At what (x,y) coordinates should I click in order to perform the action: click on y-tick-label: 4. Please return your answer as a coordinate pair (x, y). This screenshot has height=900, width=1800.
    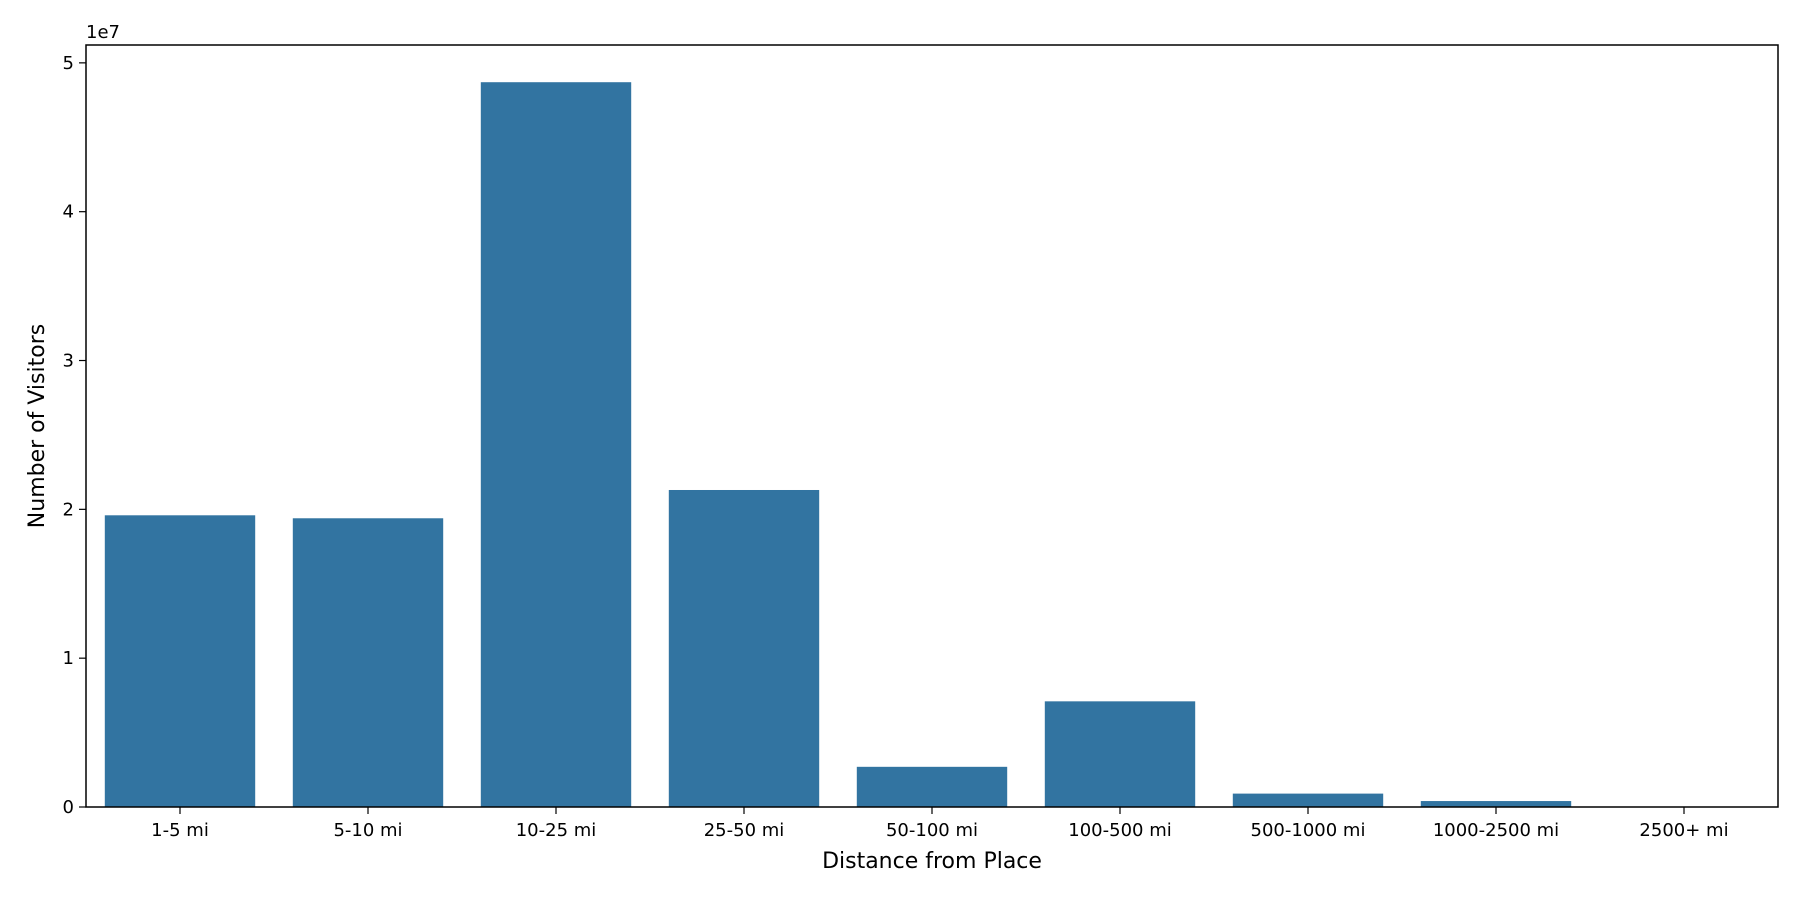
    Looking at the image, I should click on (68, 212).